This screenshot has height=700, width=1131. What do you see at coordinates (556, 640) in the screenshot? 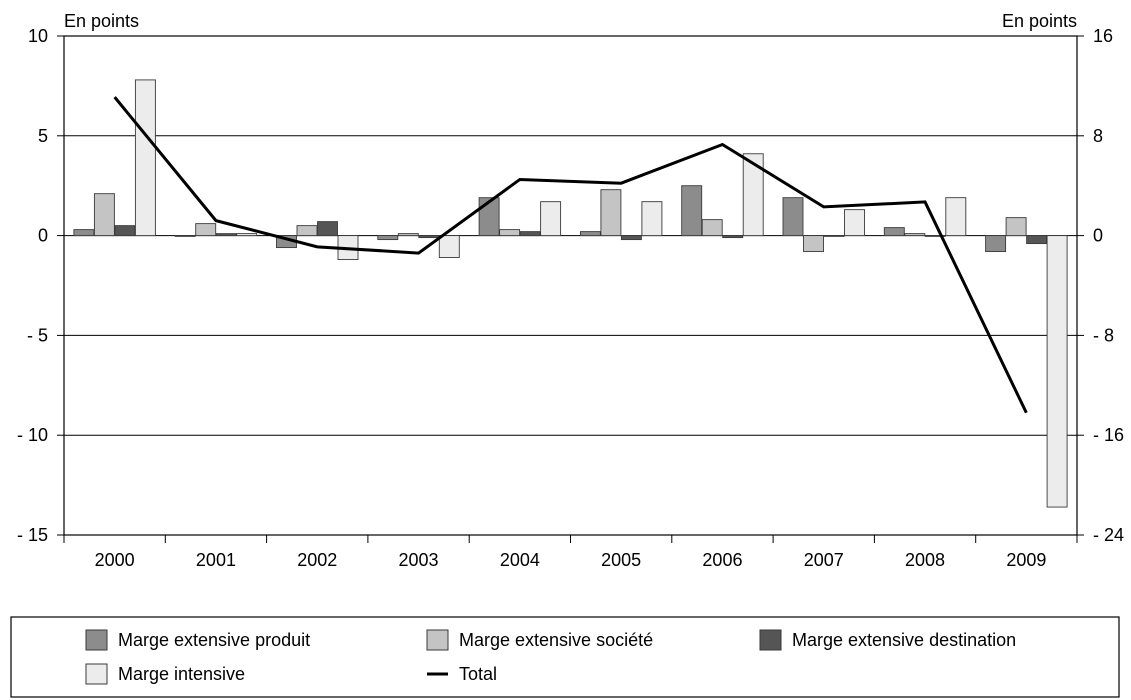
I see `legend-label-marge-extensive-societe: Marge extensive société` at bounding box center [556, 640].